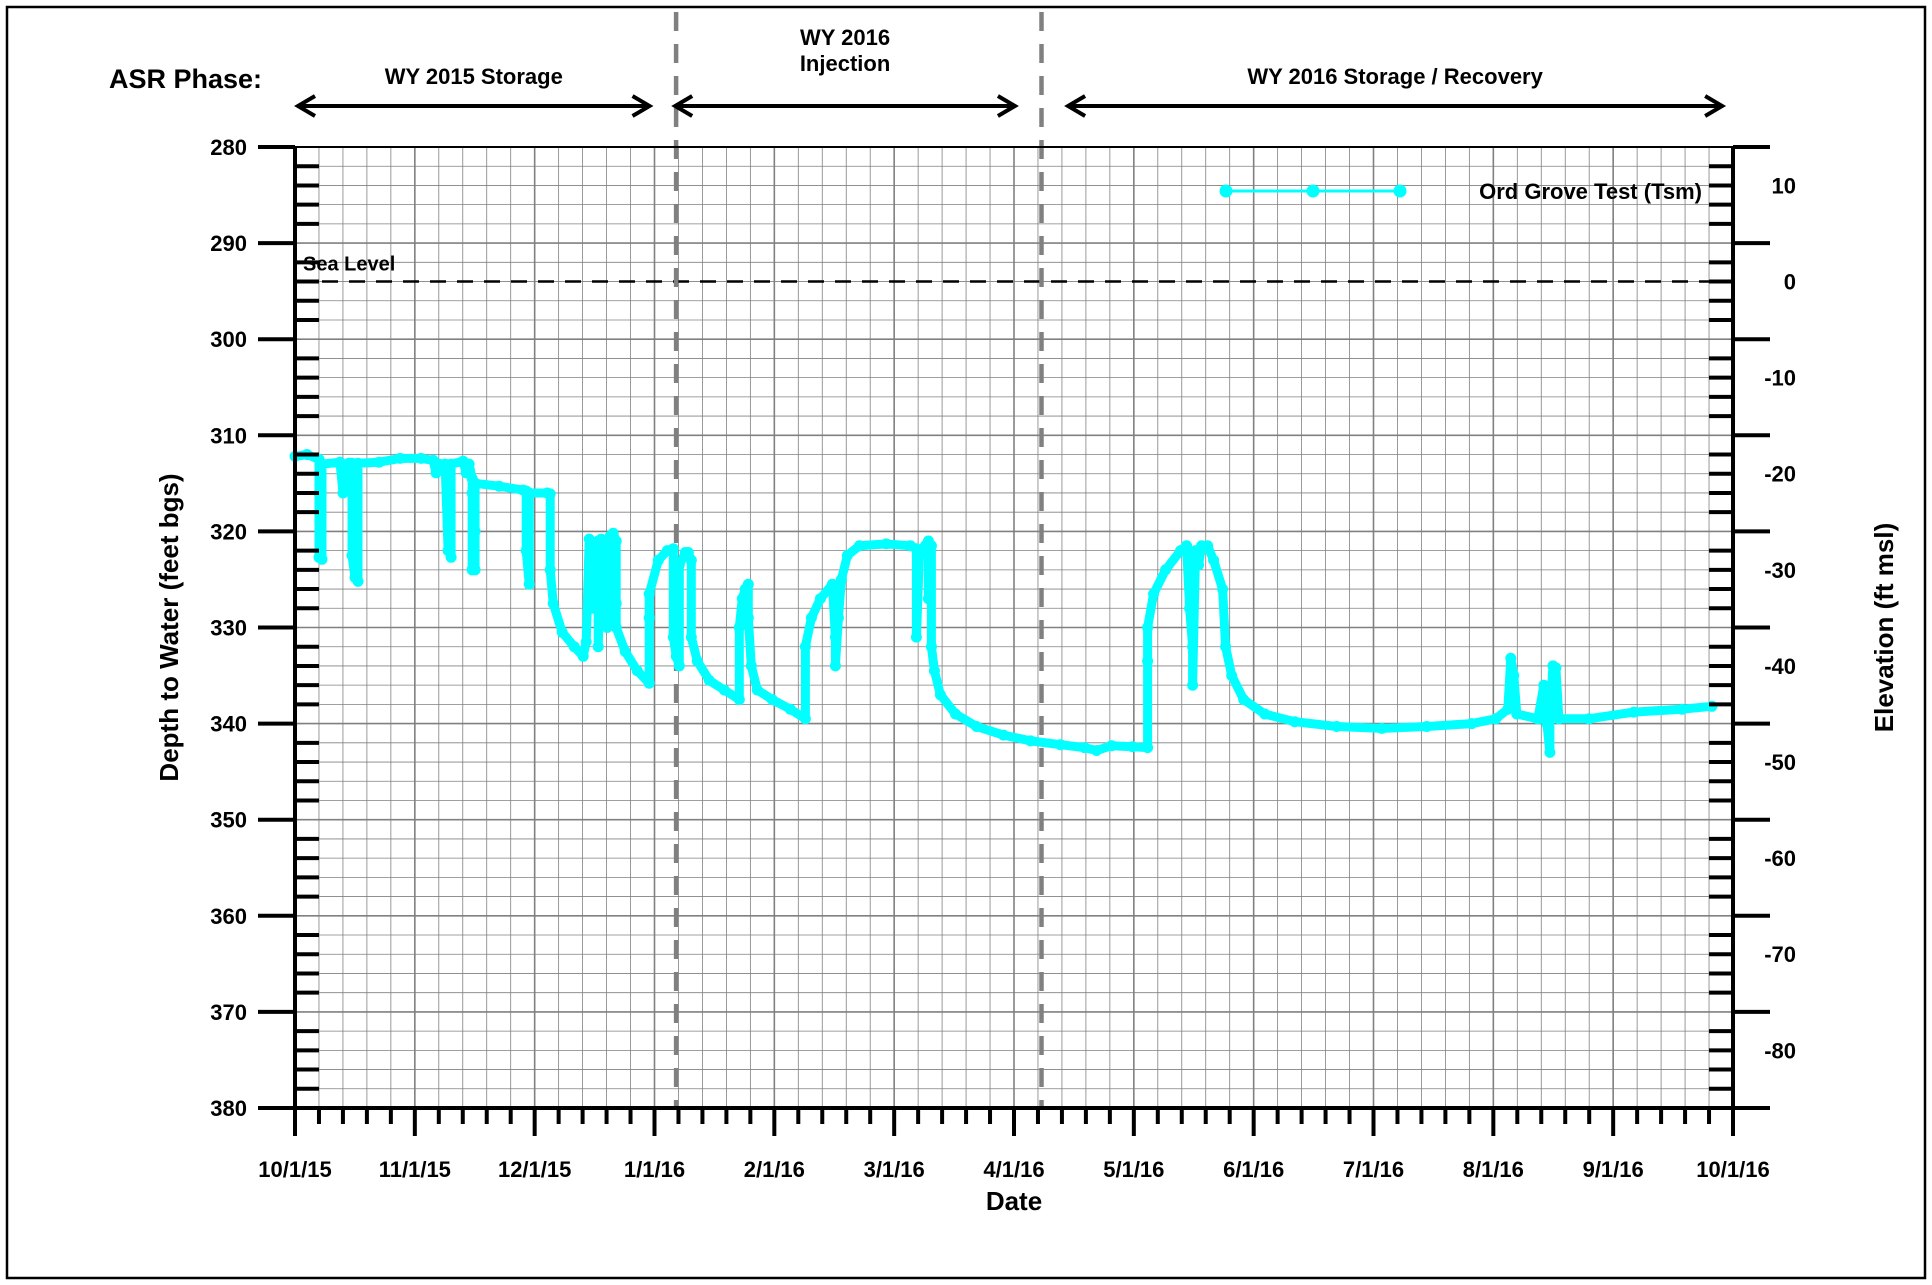  What do you see at coordinates (228, 339) in the screenshot?
I see `y-tick-label: 300` at bounding box center [228, 339].